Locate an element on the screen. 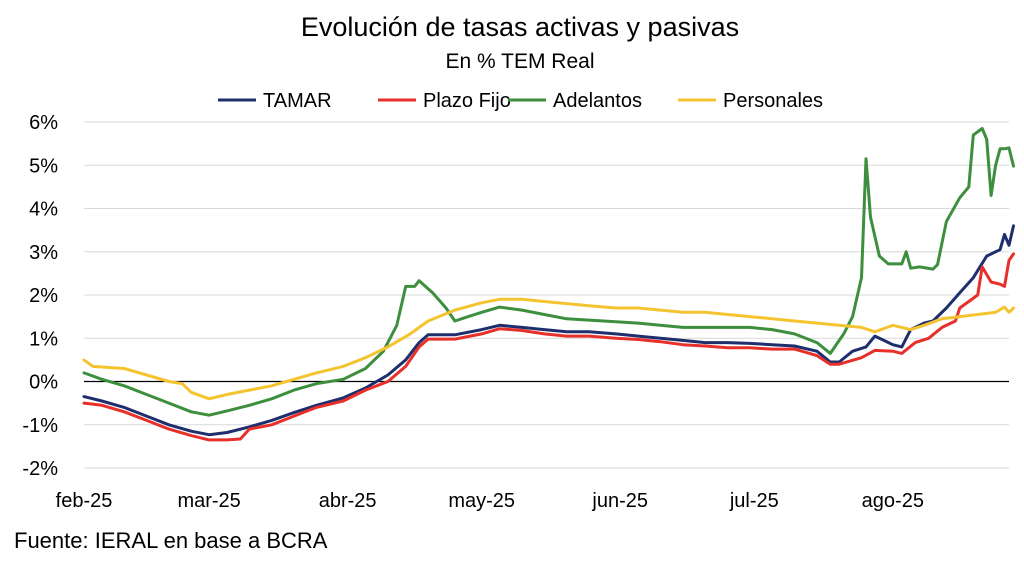  y-tick-label: 3% is located at coordinates (43, 253).